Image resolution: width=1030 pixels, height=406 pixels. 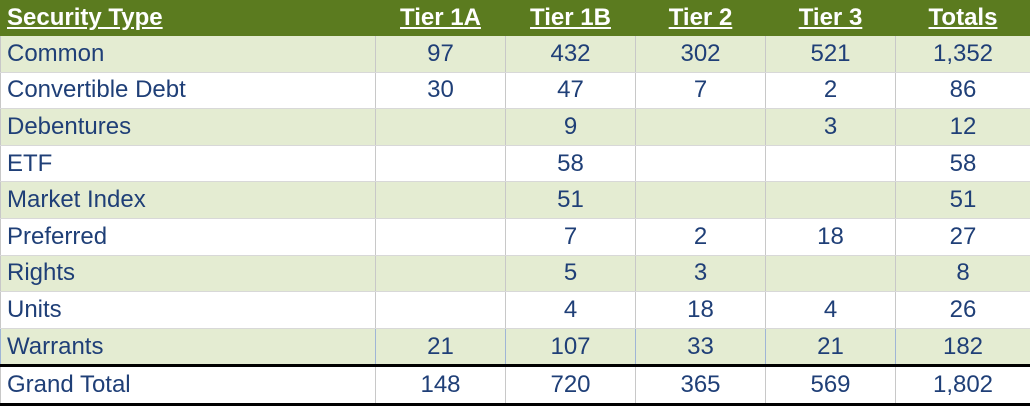 What do you see at coordinates (188, 127) in the screenshot?
I see `row-label: Debentures` at bounding box center [188, 127].